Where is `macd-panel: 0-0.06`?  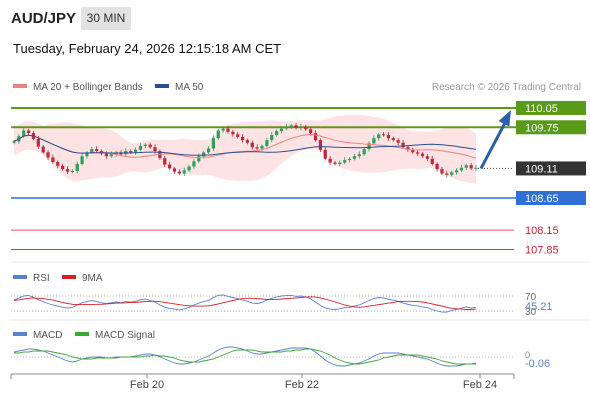
macd-panel: 0-0.06 is located at coordinates (280, 358).